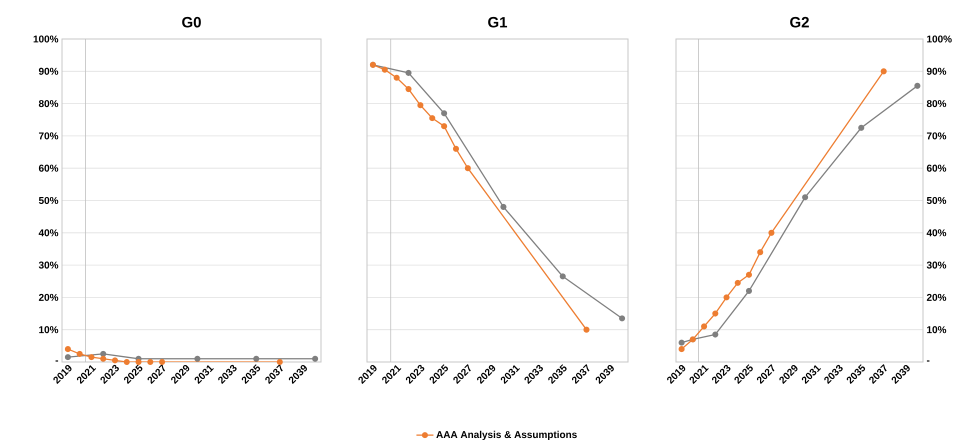 The width and height of the screenshot is (968, 443). I want to click on chart-title: G2, so click(799, 22).